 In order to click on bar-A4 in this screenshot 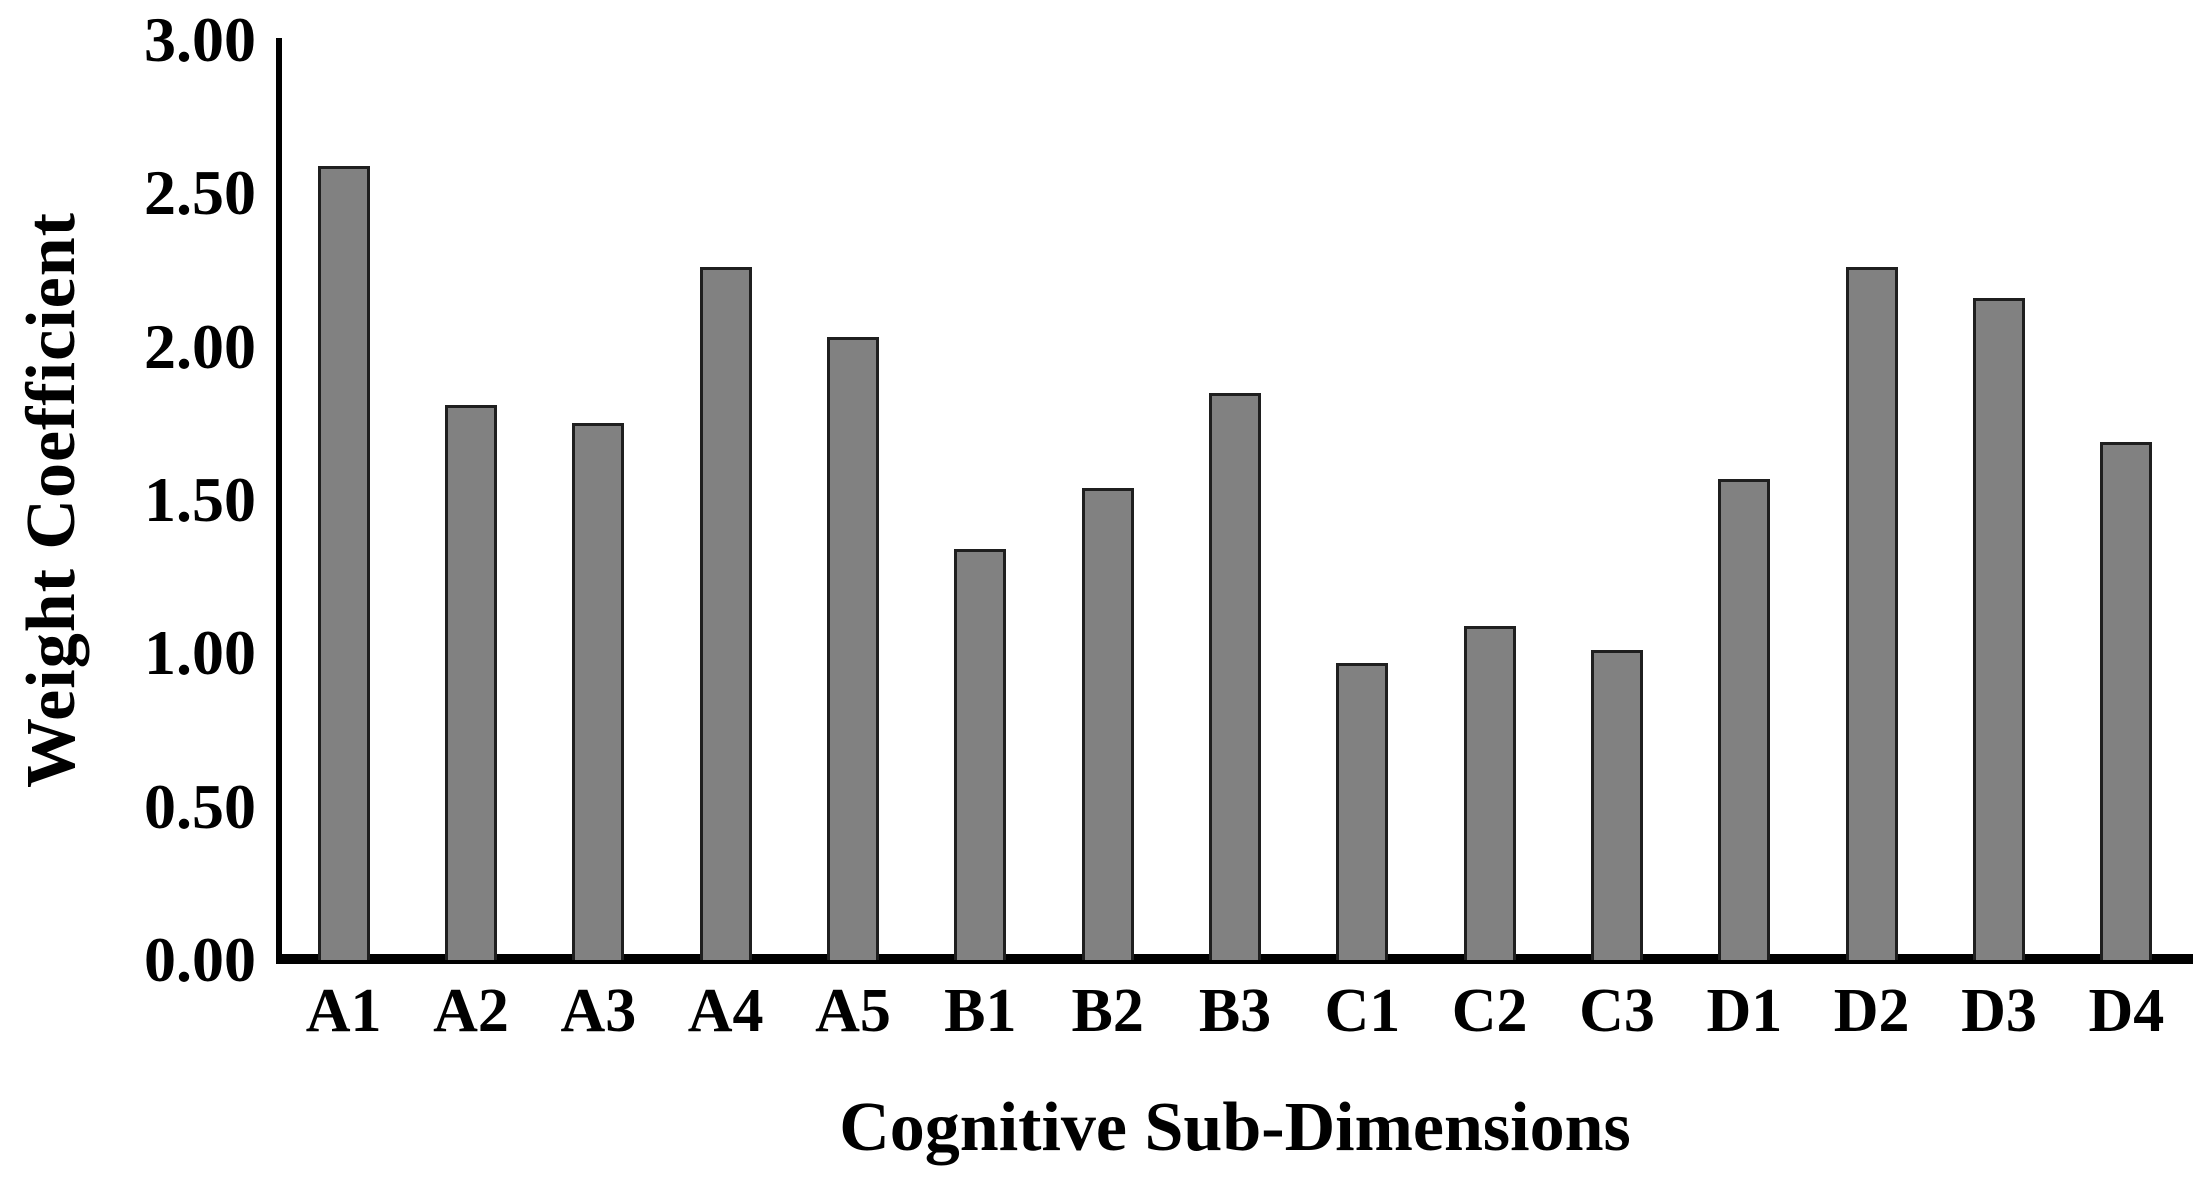, I will do `click(725, 613)`.